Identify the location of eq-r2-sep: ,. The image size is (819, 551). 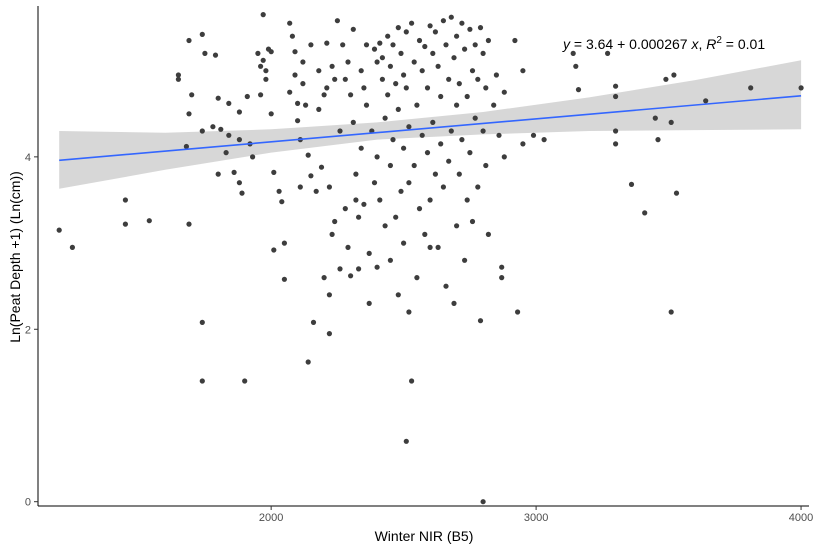
(702, 44).